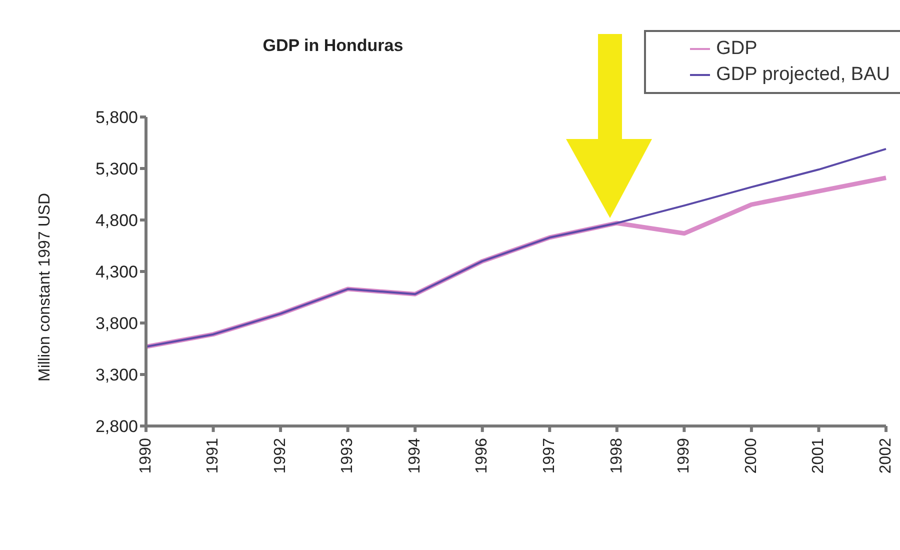 This screenshot has height=550, width=900. What do you see at coordinates (803, 75) in the screenshot?
I see `legend-label: GDP projected, BAU` at bounding box center [803, 75].